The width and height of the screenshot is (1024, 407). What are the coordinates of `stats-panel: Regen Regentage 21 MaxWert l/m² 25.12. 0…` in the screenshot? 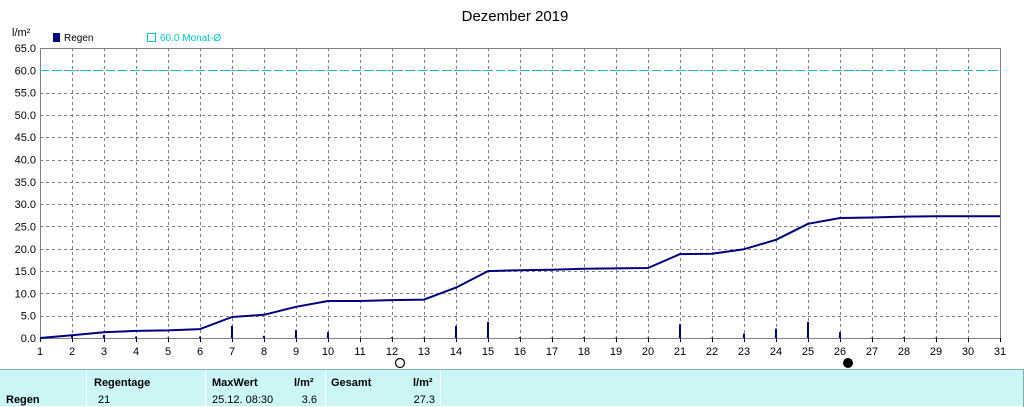 It's located at (512, 387).